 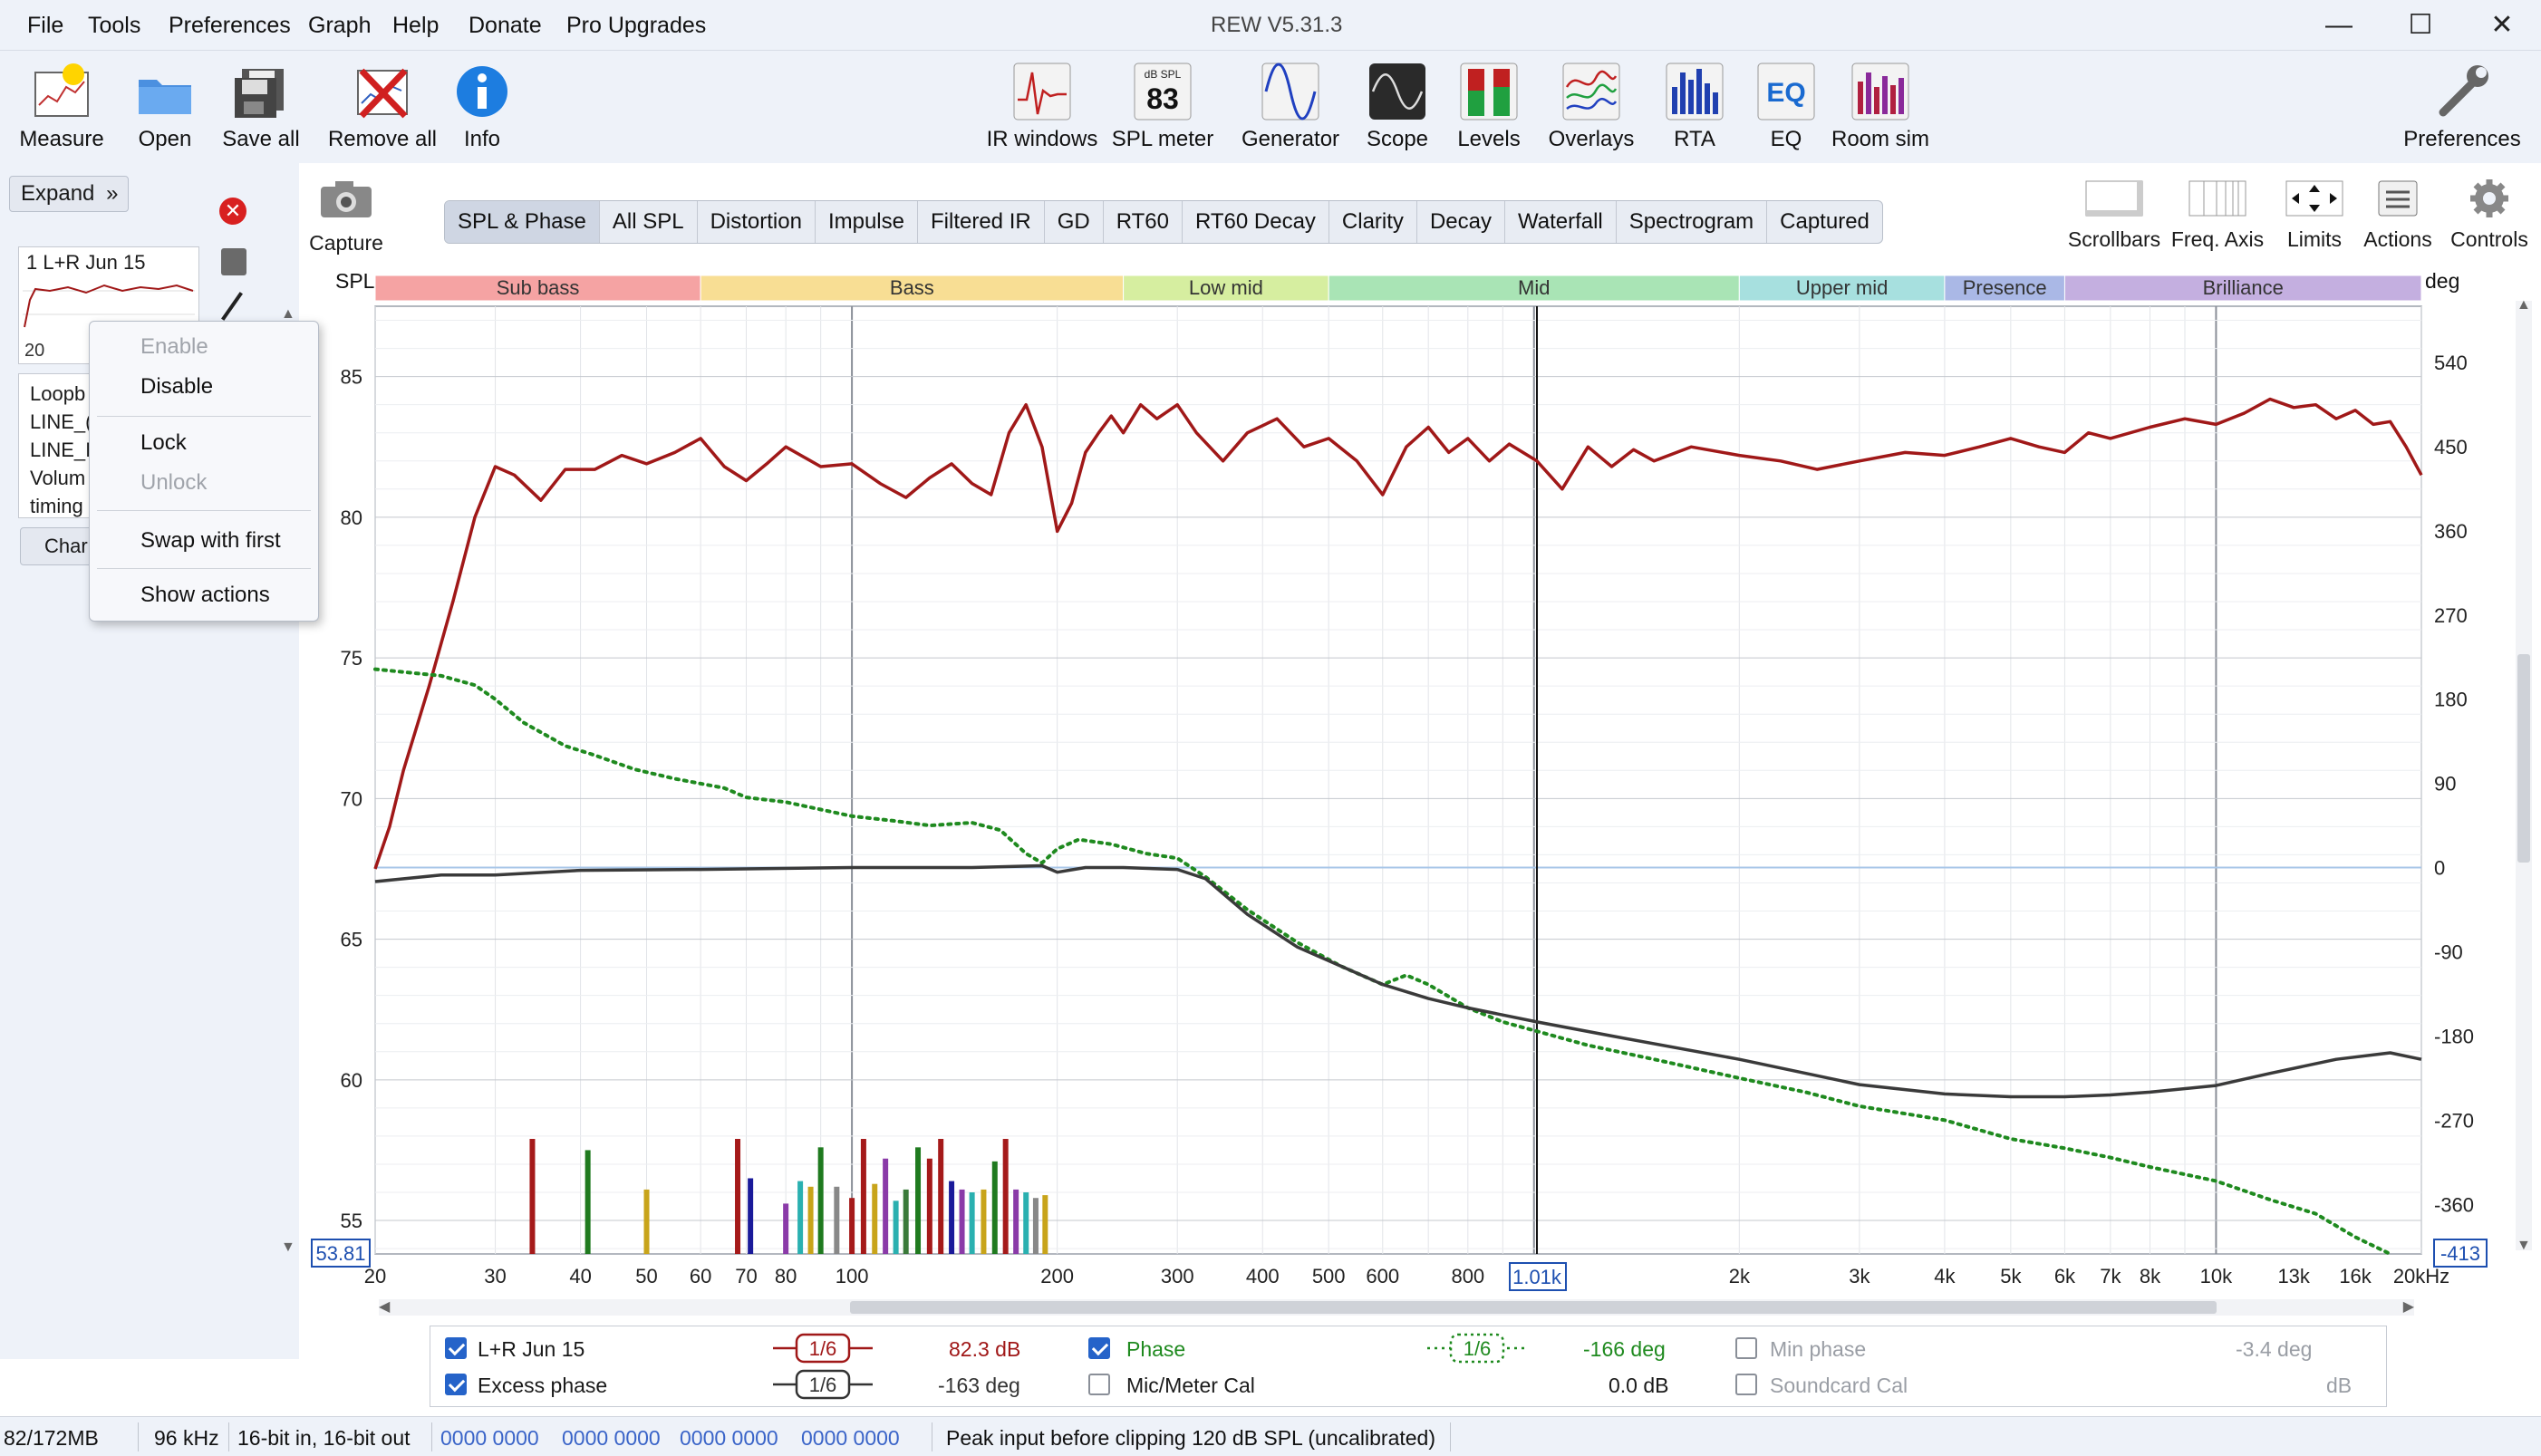 What do you see at coordinates (204, 416) in the screenshot?
I see `menu-separator` at bounding box center [204, 416].